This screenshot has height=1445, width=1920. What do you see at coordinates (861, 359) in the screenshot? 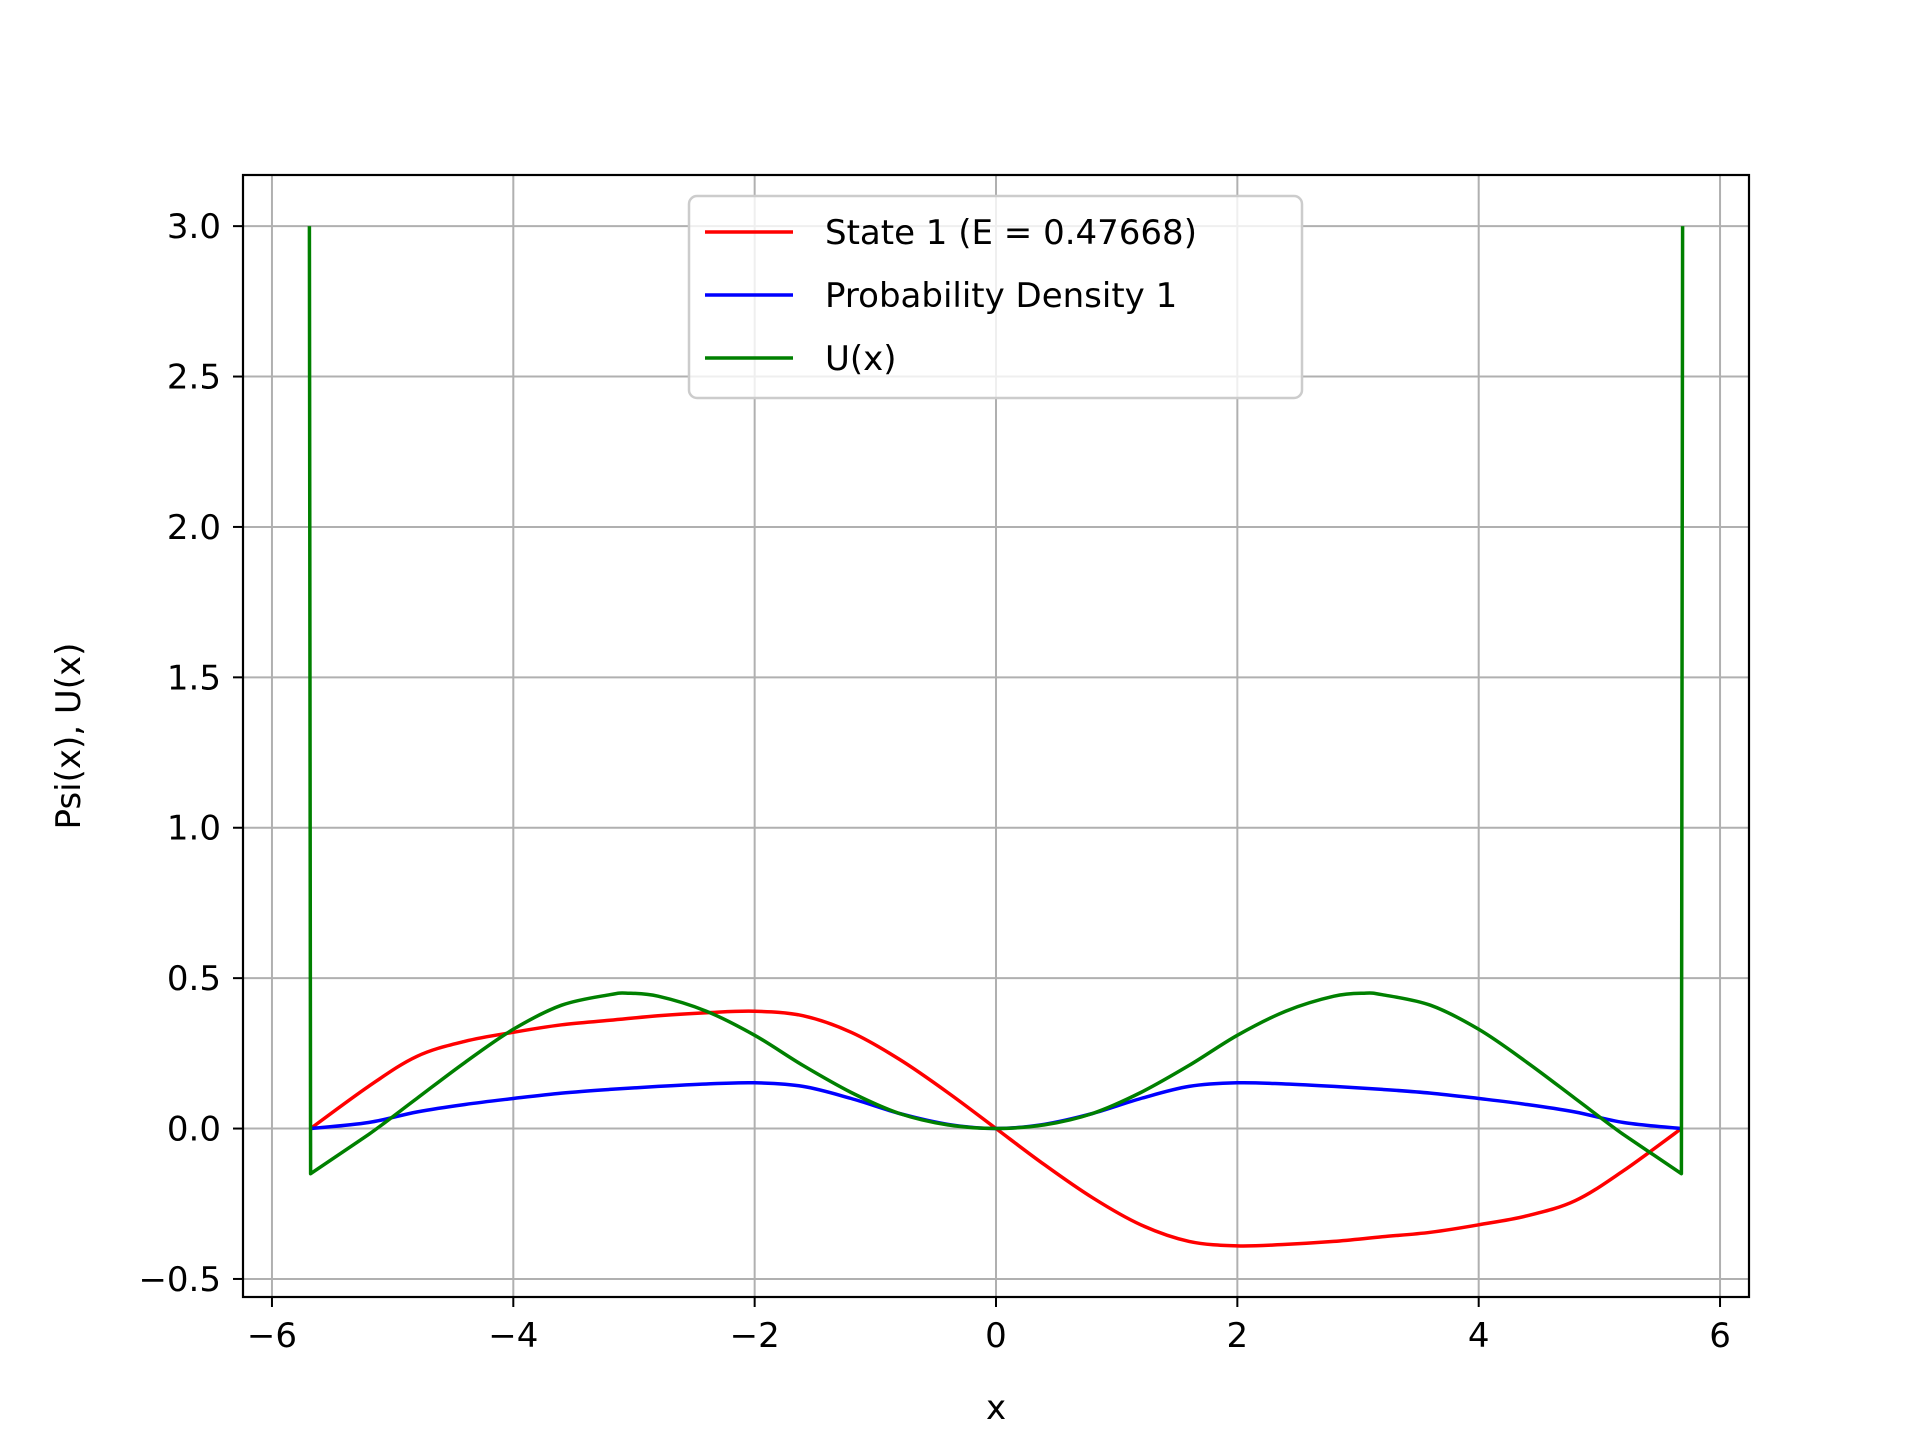
I see `legend-label-3: U(x)` at bounding box center [861, 359].